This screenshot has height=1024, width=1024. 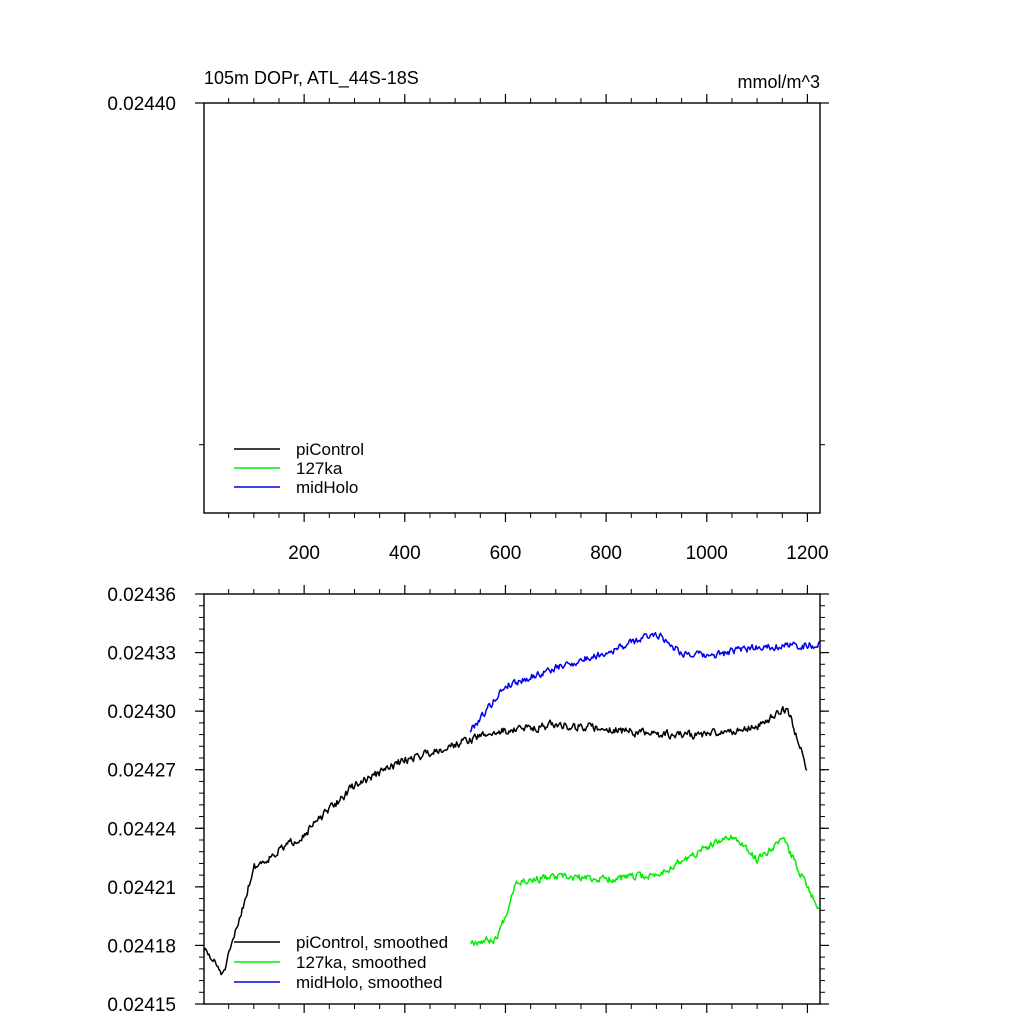 What do you see at coordinates (506, 553) in the screenshot?
I see `x-tick-label: 600` at bounding box center [506, 553].